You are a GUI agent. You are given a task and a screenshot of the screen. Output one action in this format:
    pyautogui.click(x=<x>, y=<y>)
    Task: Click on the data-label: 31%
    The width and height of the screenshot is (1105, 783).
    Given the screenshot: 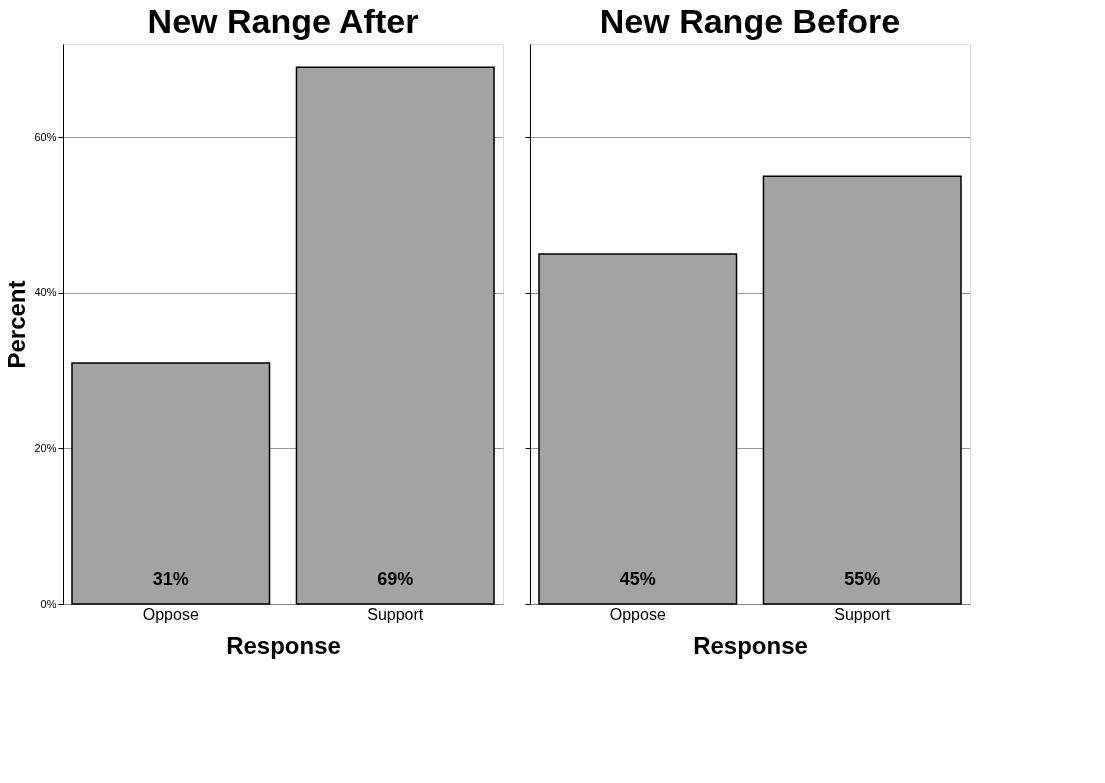 What is the action you would take?
    pyautogui.click(x=170, y=579)
    